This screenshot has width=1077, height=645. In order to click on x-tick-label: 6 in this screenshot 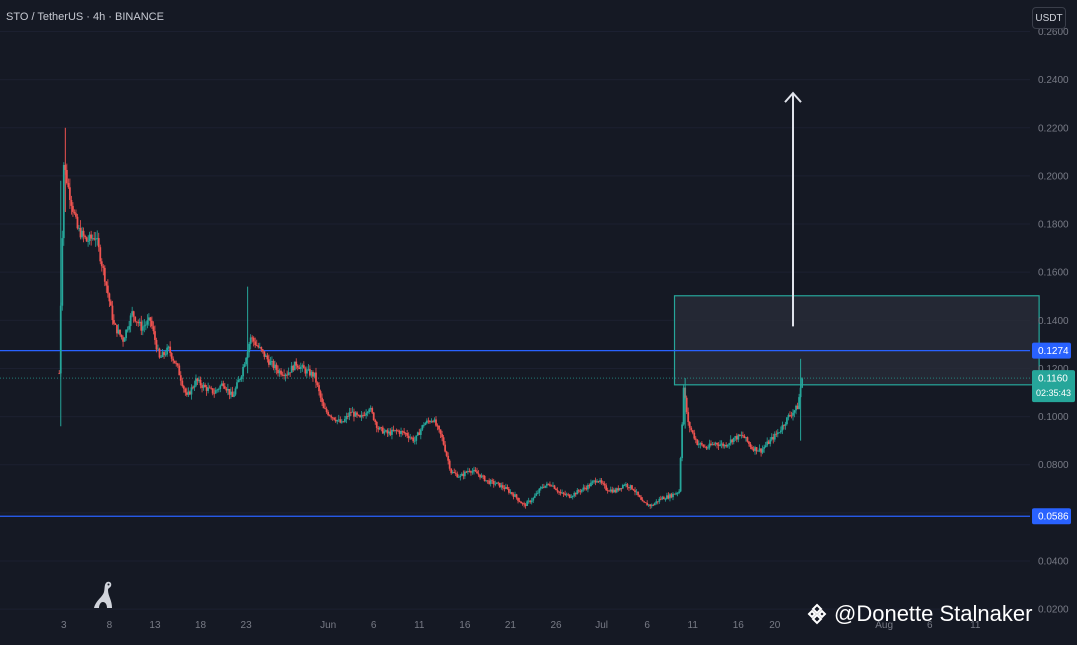, I will do `click(647, 625)`.